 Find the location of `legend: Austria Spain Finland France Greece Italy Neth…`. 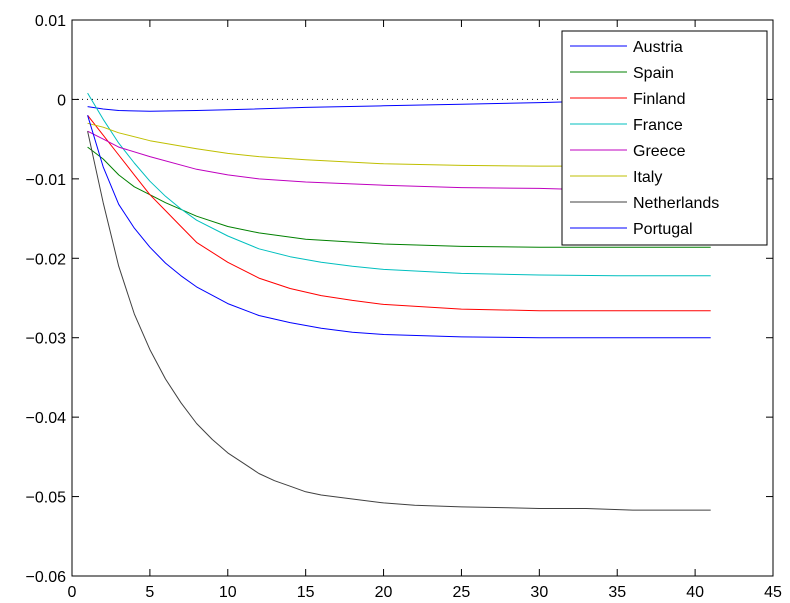

legend: Austria Spain Finland France Greece Italy Neth… is located at coordinates (664, 138).